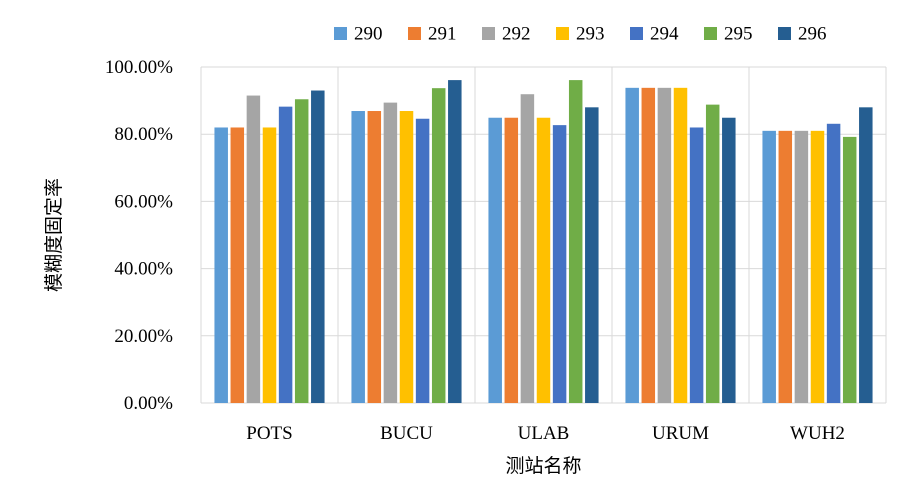  I want to click on y-axis-ticks: 0.00% 20.00% 40.00% 60.00% 80.00% 100.00%, so click(139, 235).